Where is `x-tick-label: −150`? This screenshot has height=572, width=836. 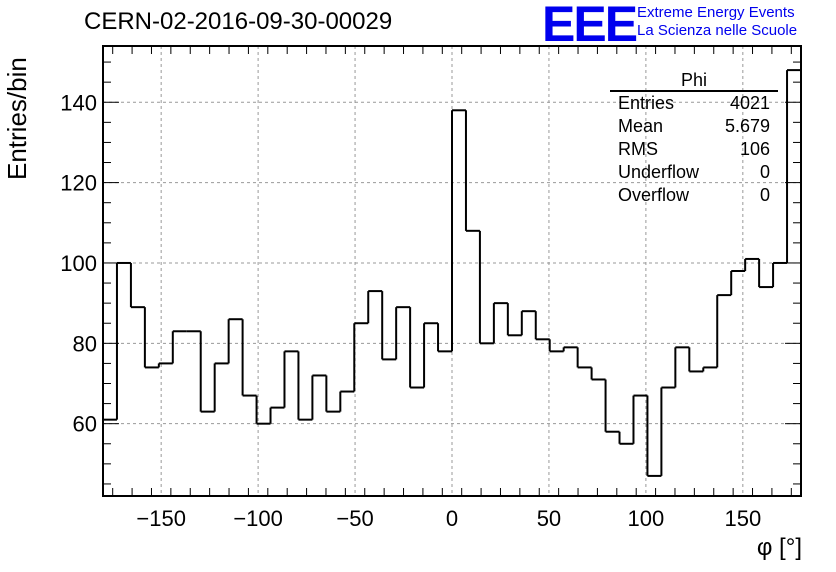 x-tick-label: −150 is located at coordinates (161, 518).